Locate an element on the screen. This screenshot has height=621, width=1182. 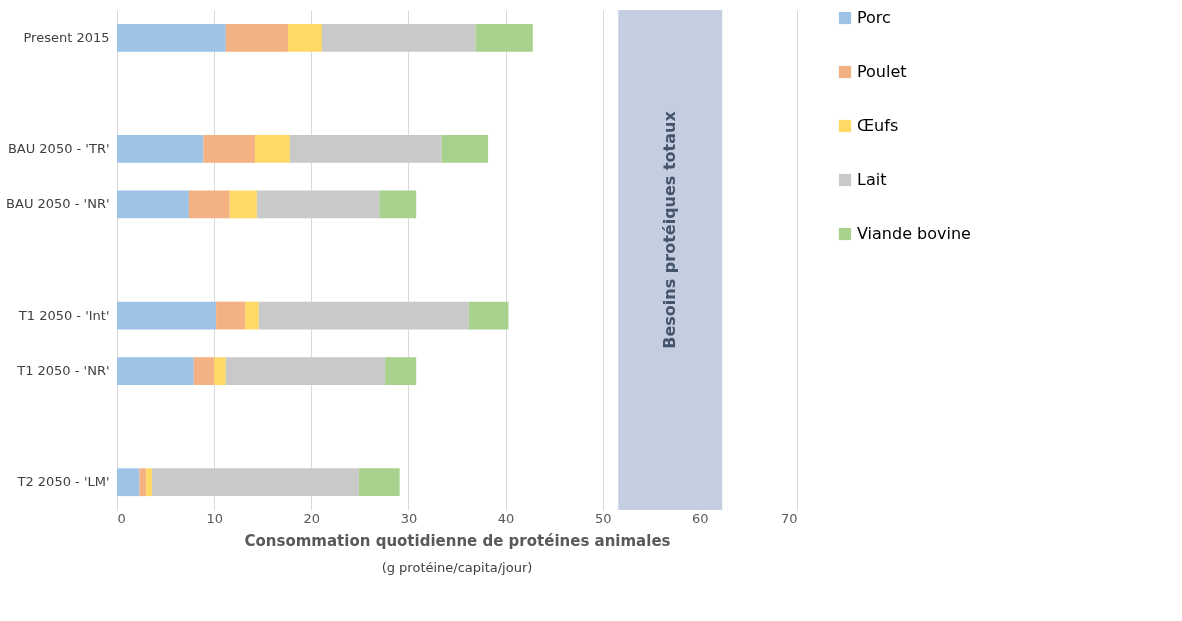
text: (g protéine/capita/jour) is located at coordinates (457, 567).